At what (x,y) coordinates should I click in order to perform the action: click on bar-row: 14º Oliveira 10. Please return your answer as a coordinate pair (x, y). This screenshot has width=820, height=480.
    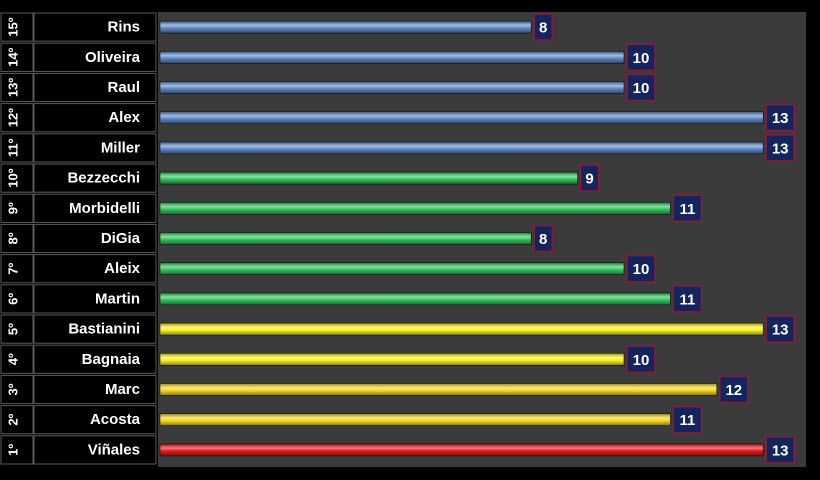
    Looking at the image, I should click on (328, 57).